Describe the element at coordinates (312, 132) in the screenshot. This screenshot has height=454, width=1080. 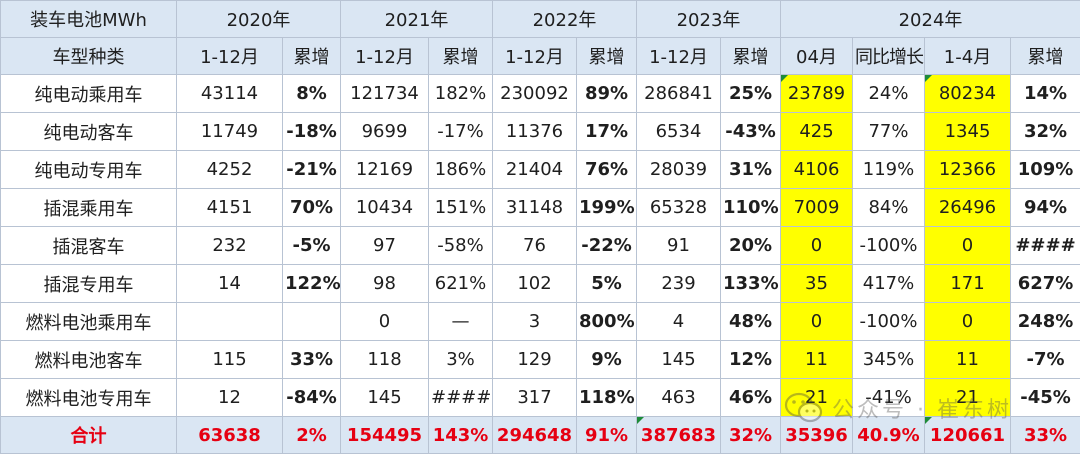
I see `growth-cell: -18%` at that location.